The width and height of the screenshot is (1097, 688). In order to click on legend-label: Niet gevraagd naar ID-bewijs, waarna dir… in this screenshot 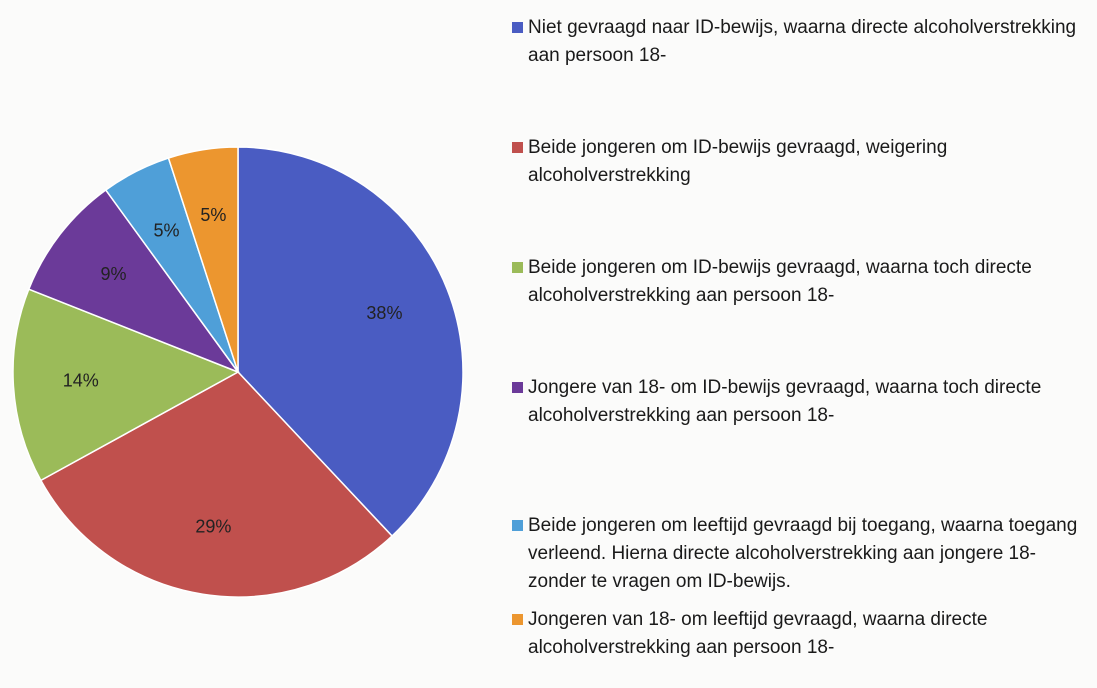, I will do `click(802, 41)`.